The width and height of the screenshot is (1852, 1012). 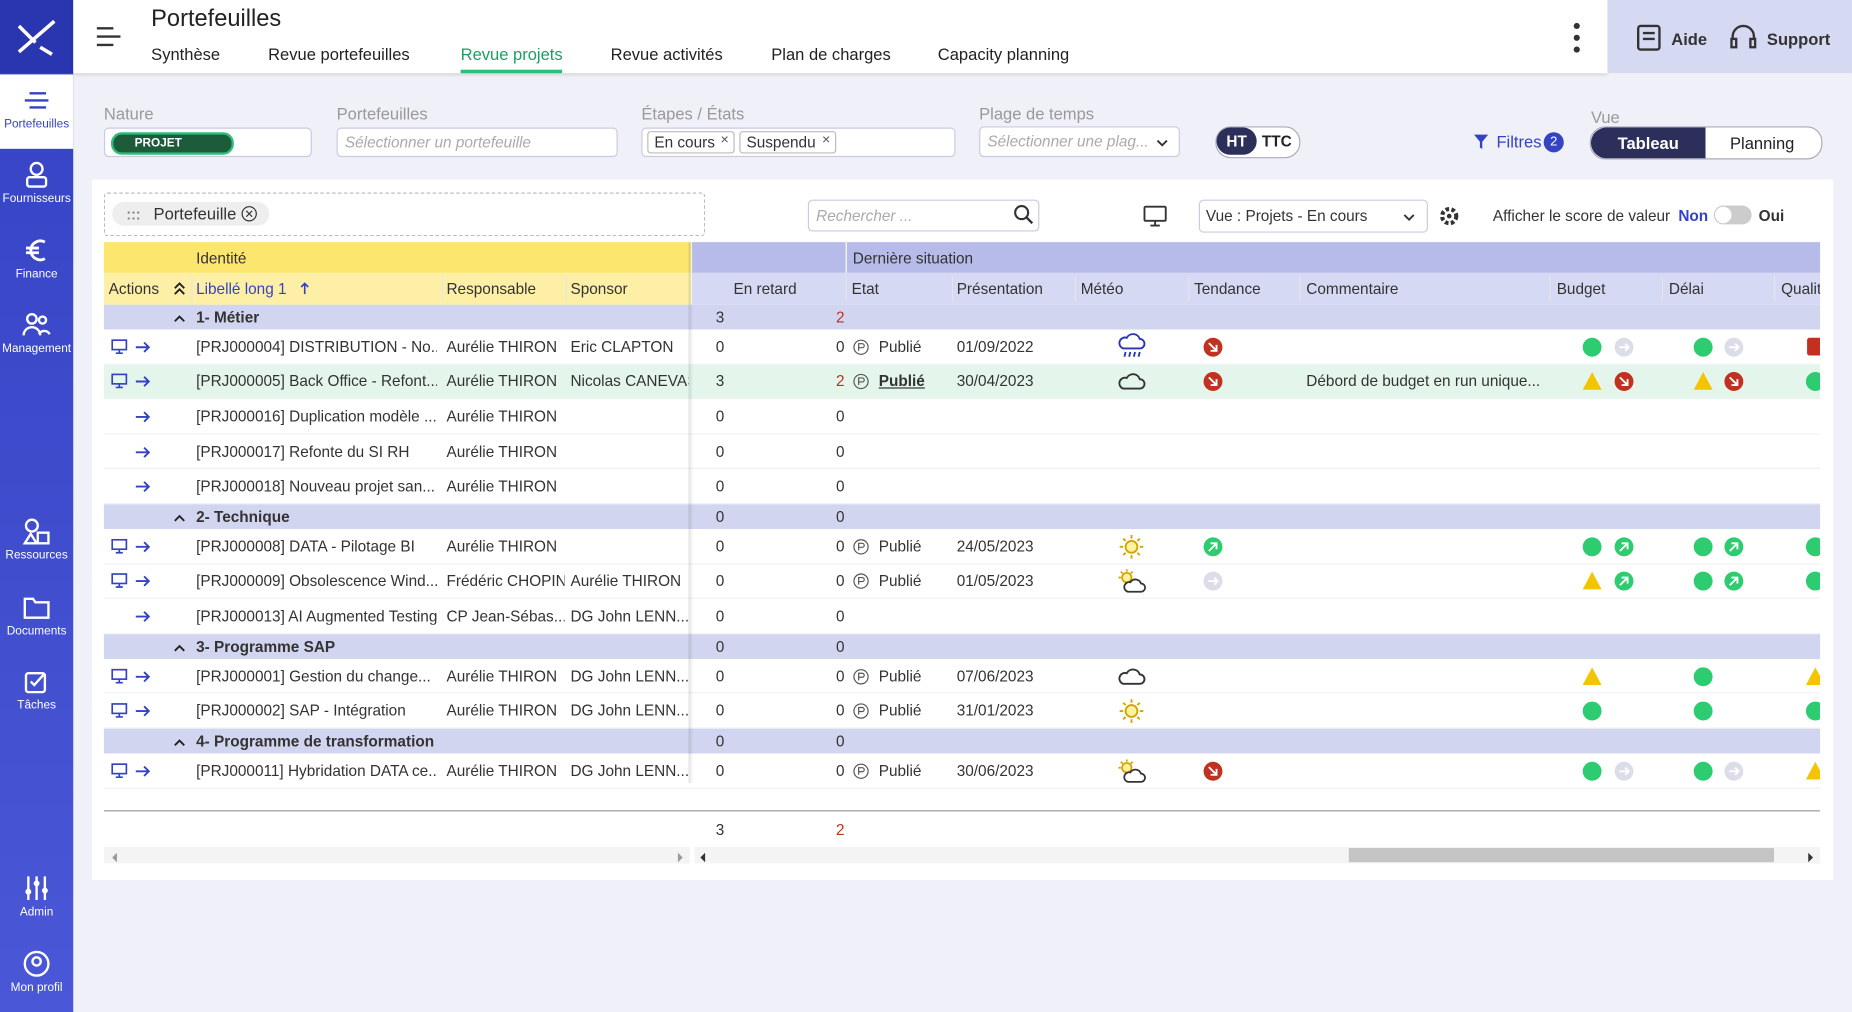 I want to click on support-link: Support, so click(x=1798, y=39).